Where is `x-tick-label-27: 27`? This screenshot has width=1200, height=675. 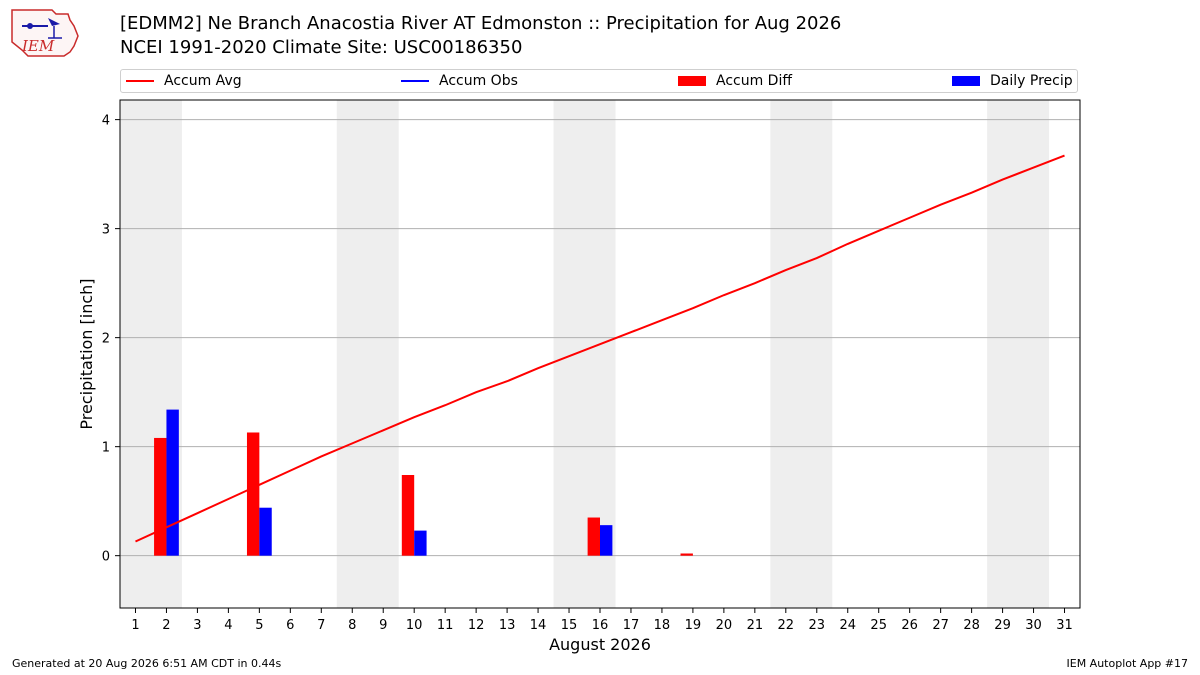
x-tick-label-27: 27 is located at coordinates (940, 625).